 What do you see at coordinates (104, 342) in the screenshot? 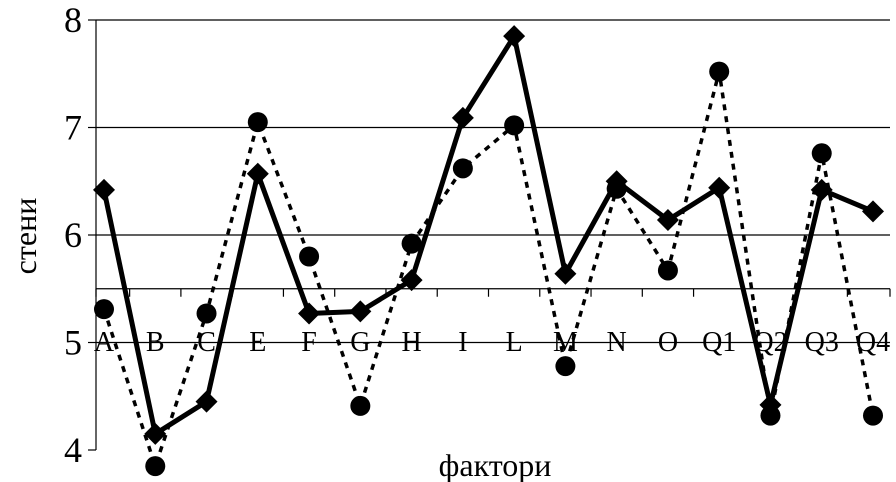
I see `x-tick-label: A` at bounding box center [104, 342].